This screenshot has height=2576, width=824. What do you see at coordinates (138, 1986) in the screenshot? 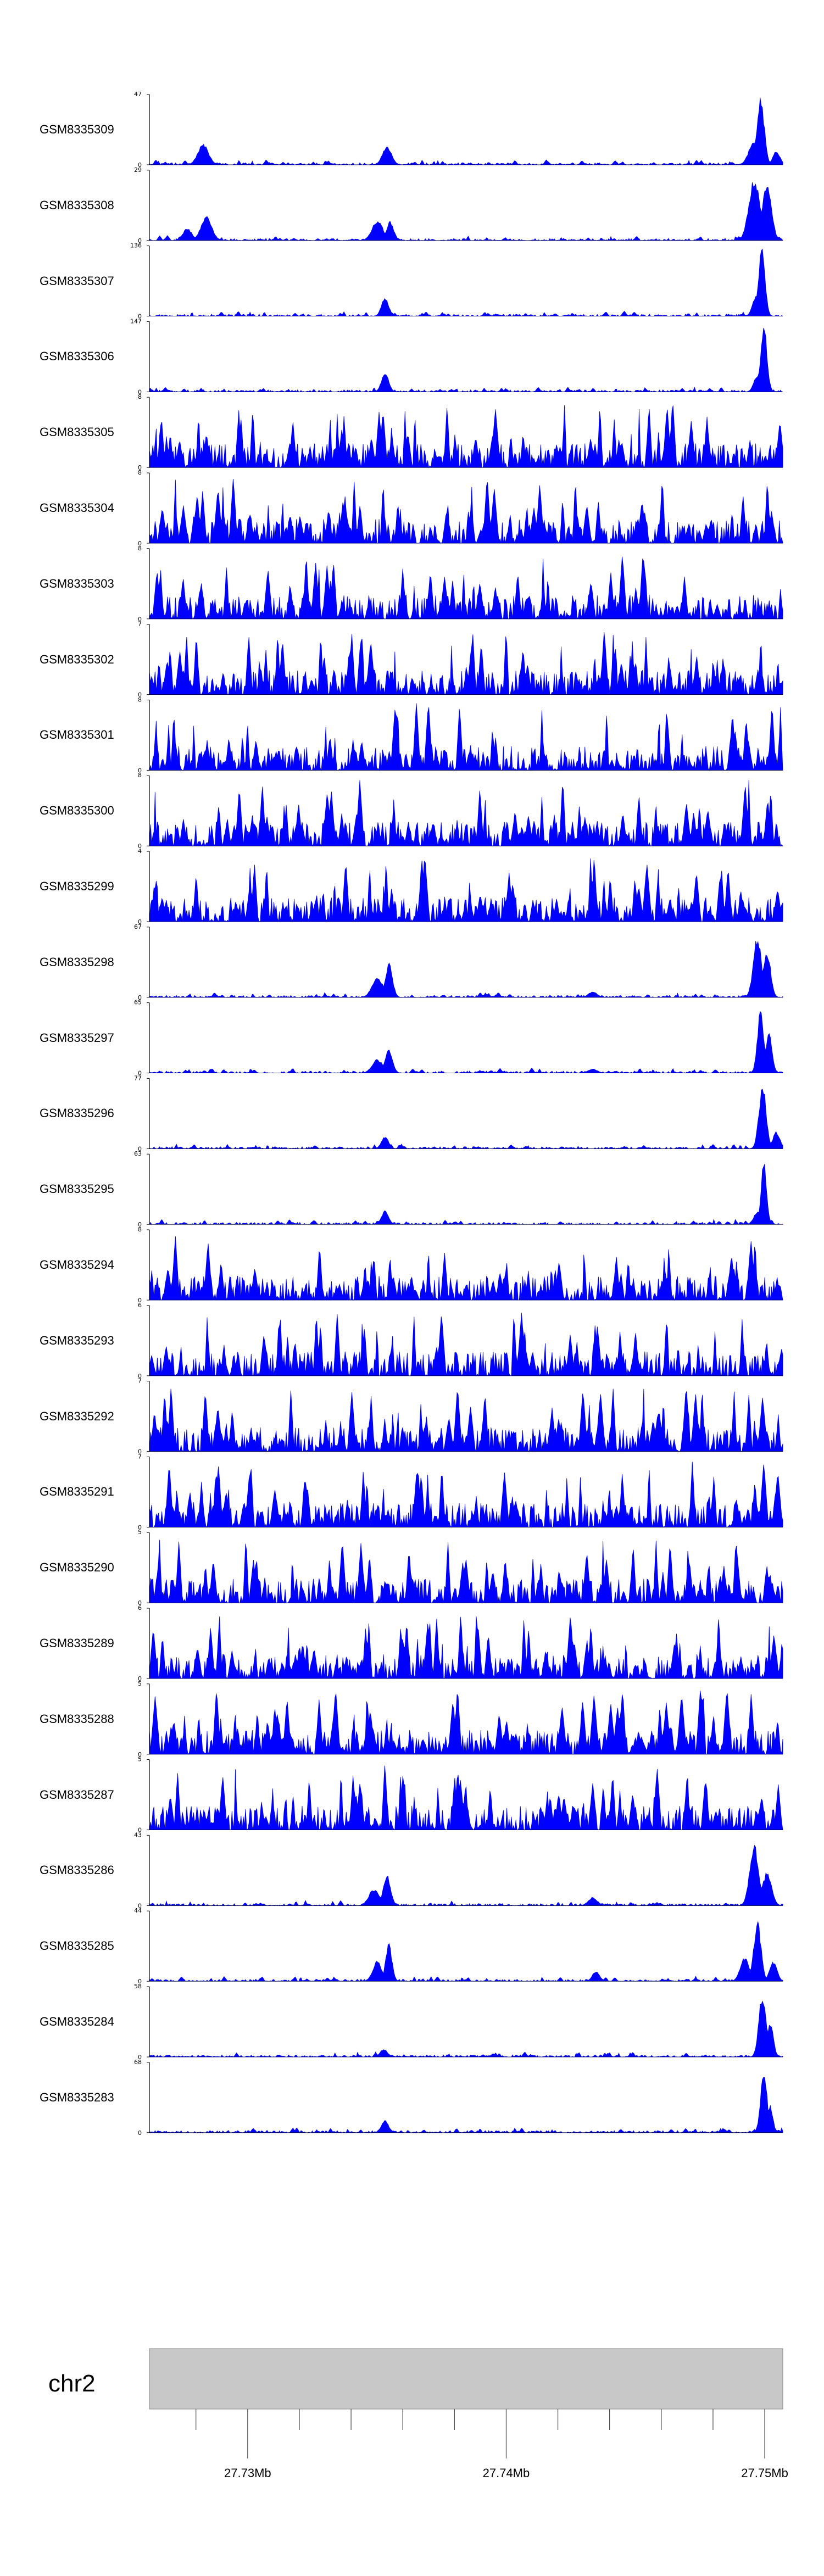
I see `y-max-label: 58` at bounding box center [138, 1986].